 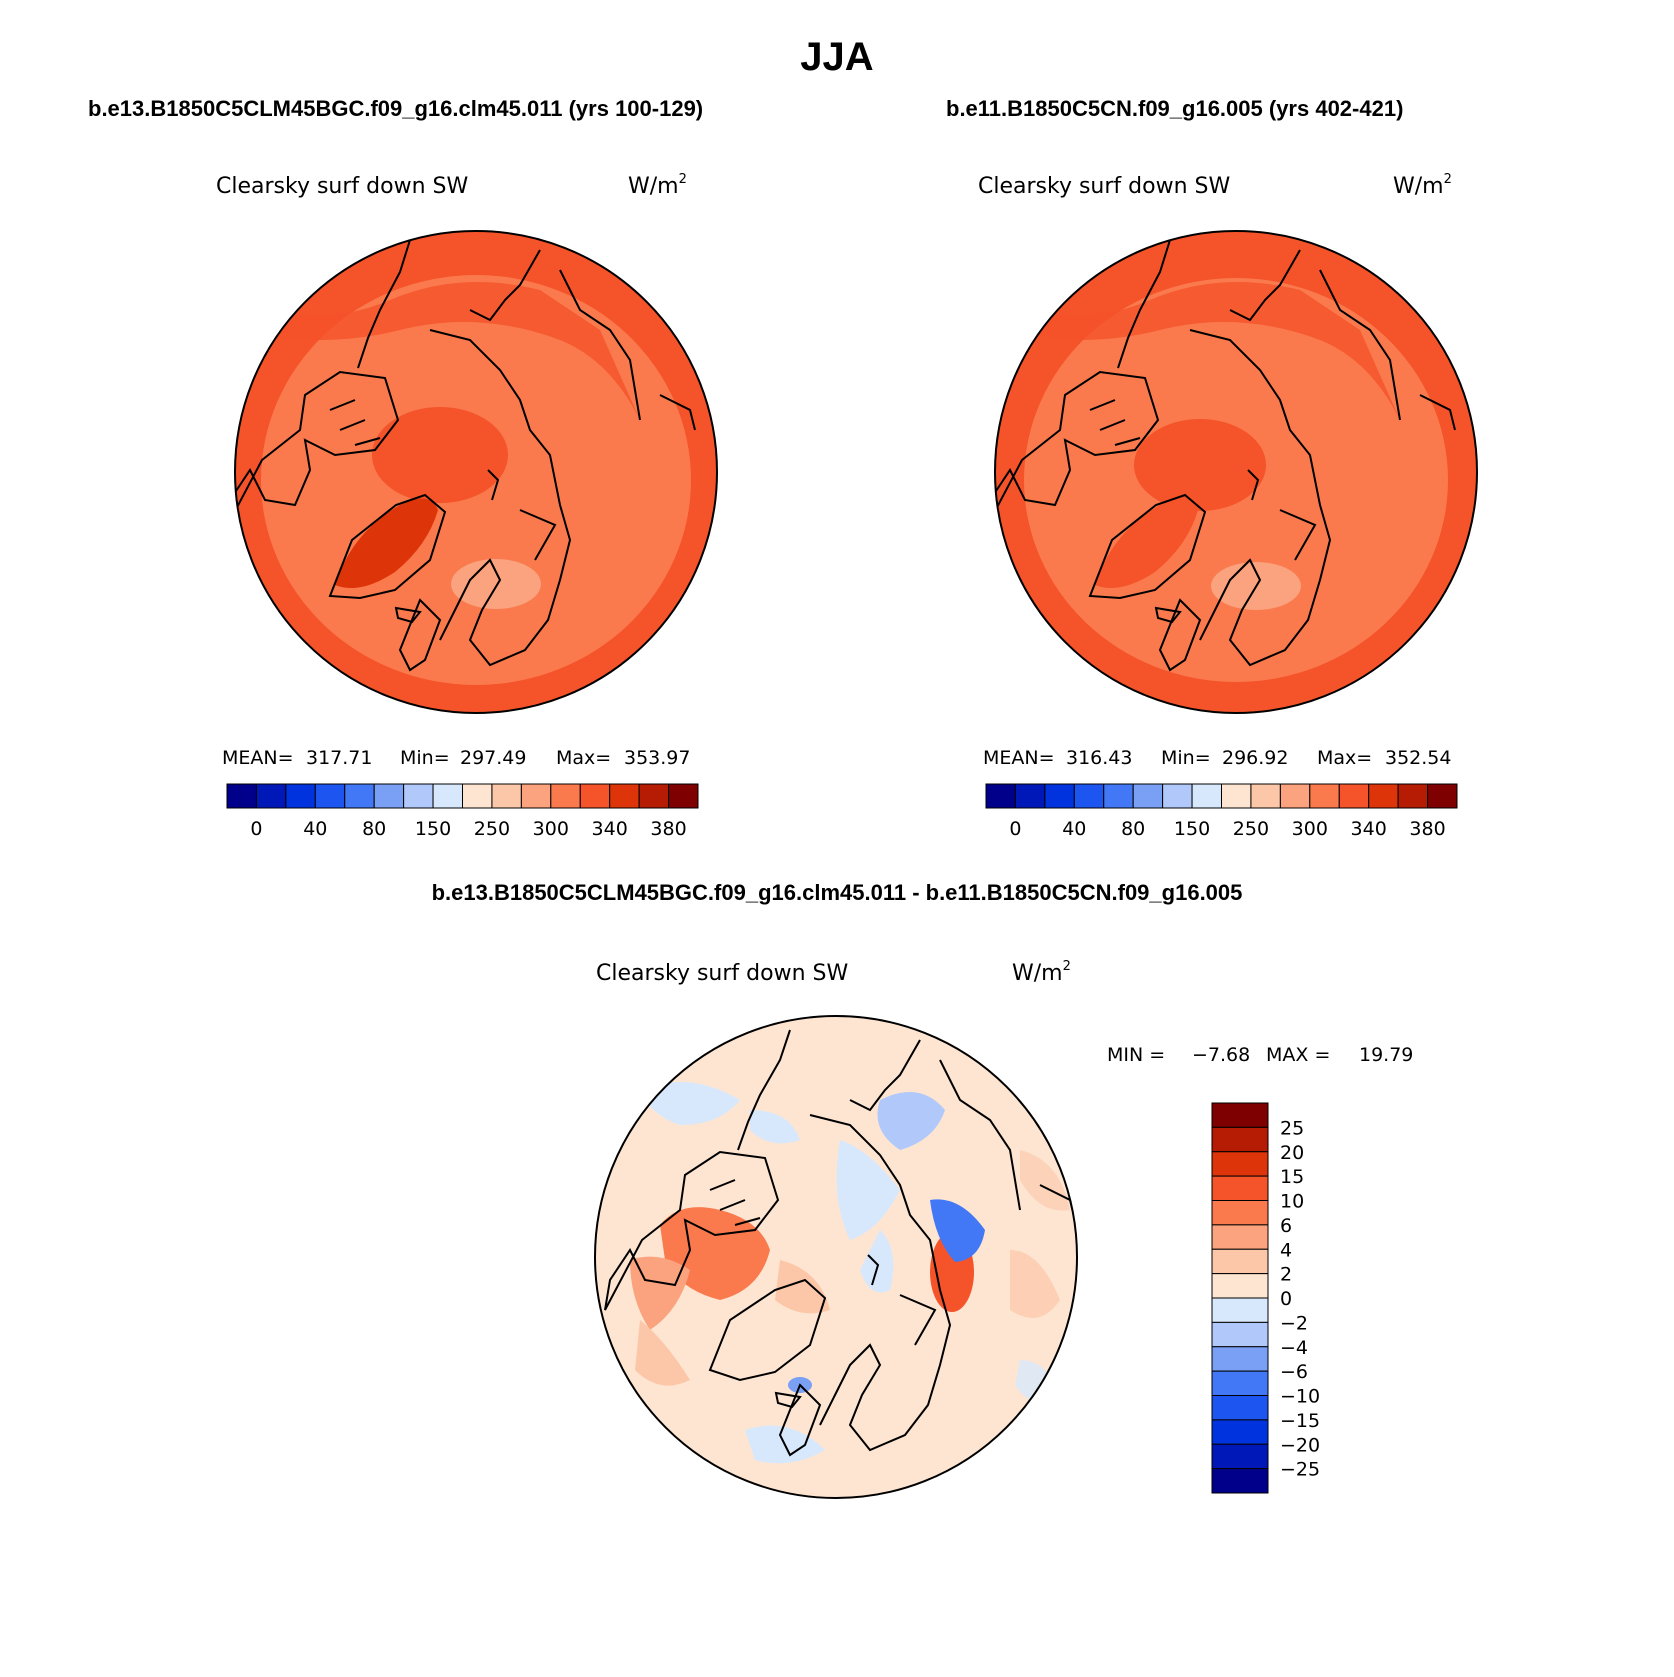 What do you see at coordinates (1300, 1397) in the screenshot?
I see `colorbar-tick-label: −10` at bounding box center [1300, 1397].